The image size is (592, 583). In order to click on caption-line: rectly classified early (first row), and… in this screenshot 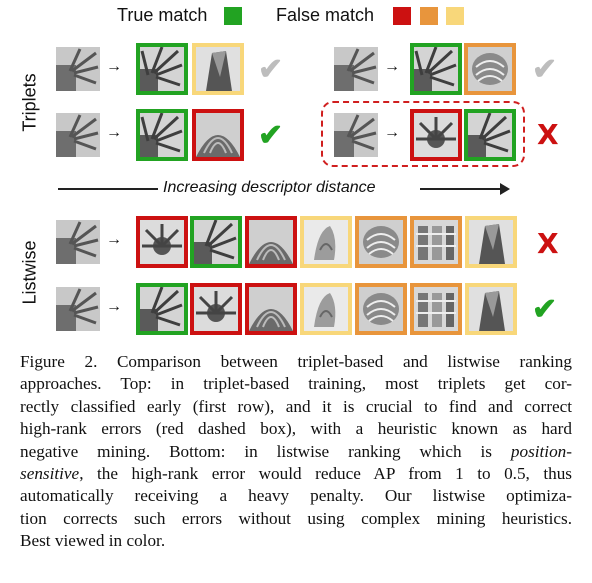, I will do `click(296, 406)`.